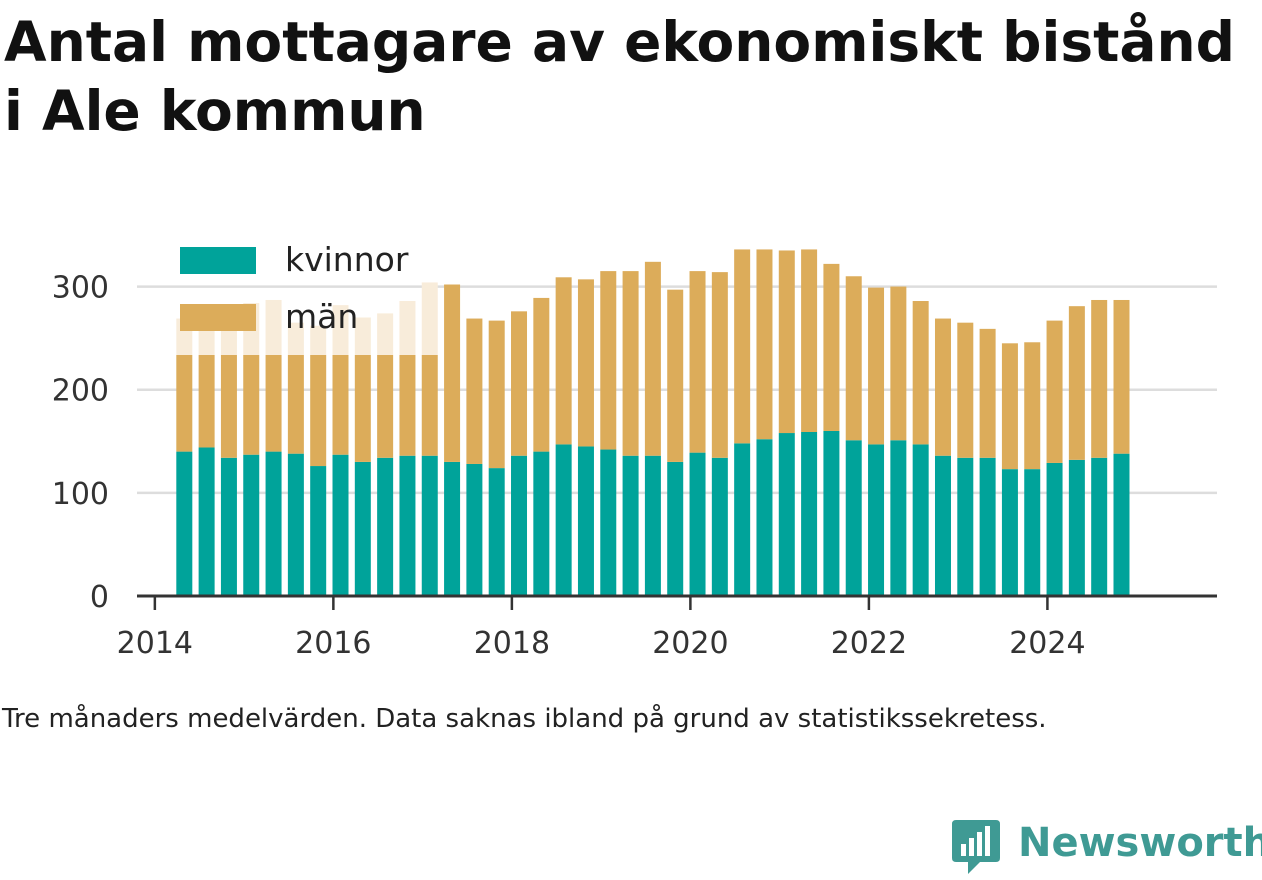  What do you see at coordinates (80, 443) in the screenshot?
I see `y-axis-ticks: 0 100 200 300` at bounding box center [80, 443].